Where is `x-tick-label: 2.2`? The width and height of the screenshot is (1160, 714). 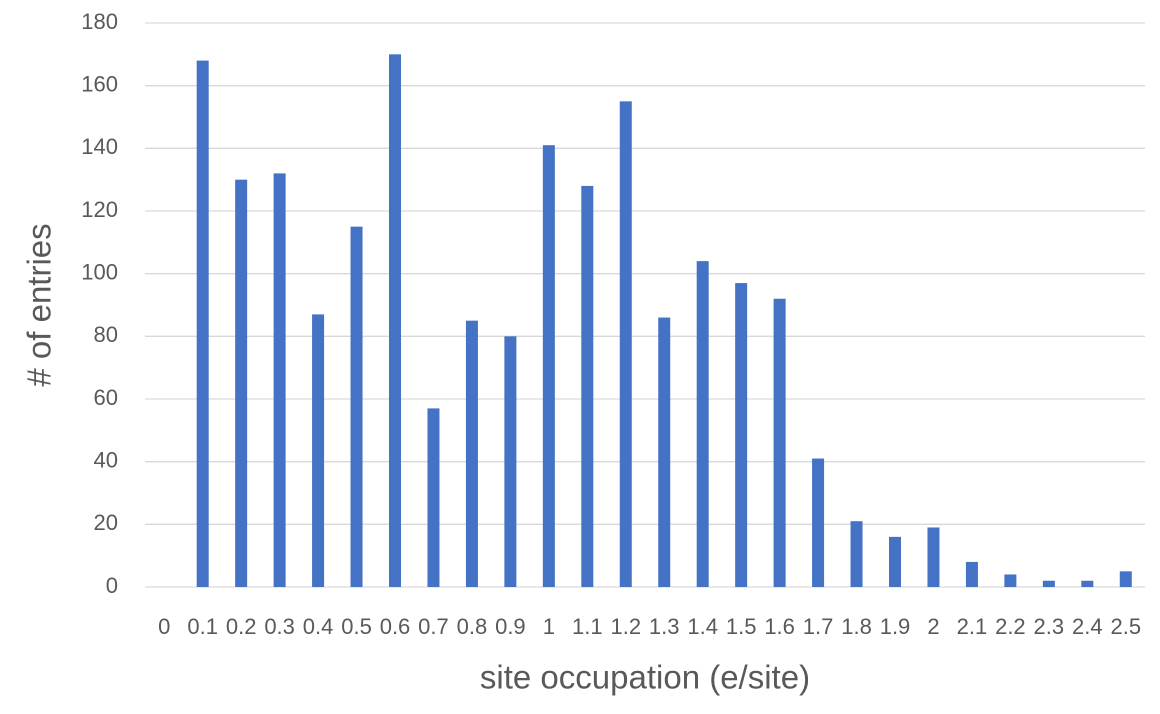
x-tick-label: 2.2 is located at coordinates (1010, 626).